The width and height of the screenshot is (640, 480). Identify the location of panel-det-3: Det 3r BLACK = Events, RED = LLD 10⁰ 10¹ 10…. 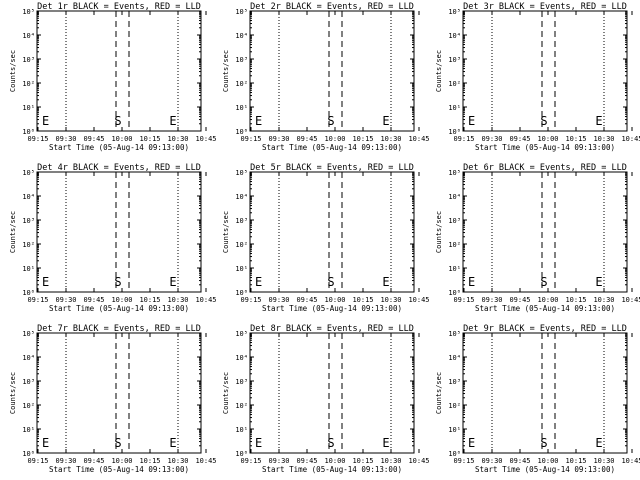
(537, 77).